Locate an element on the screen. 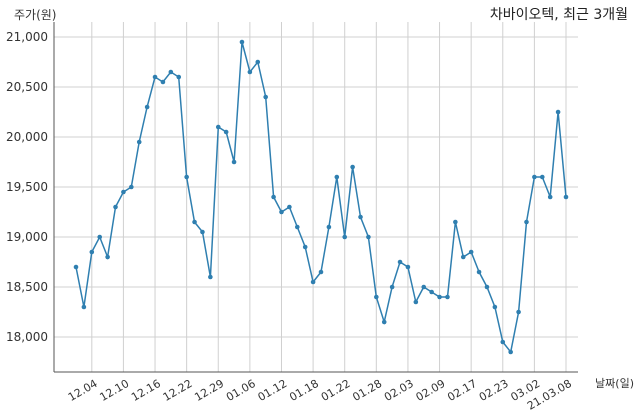 This screenshot has width=640, height=414. y-tick-label: 20,000 is located at coordinates (27, 137).